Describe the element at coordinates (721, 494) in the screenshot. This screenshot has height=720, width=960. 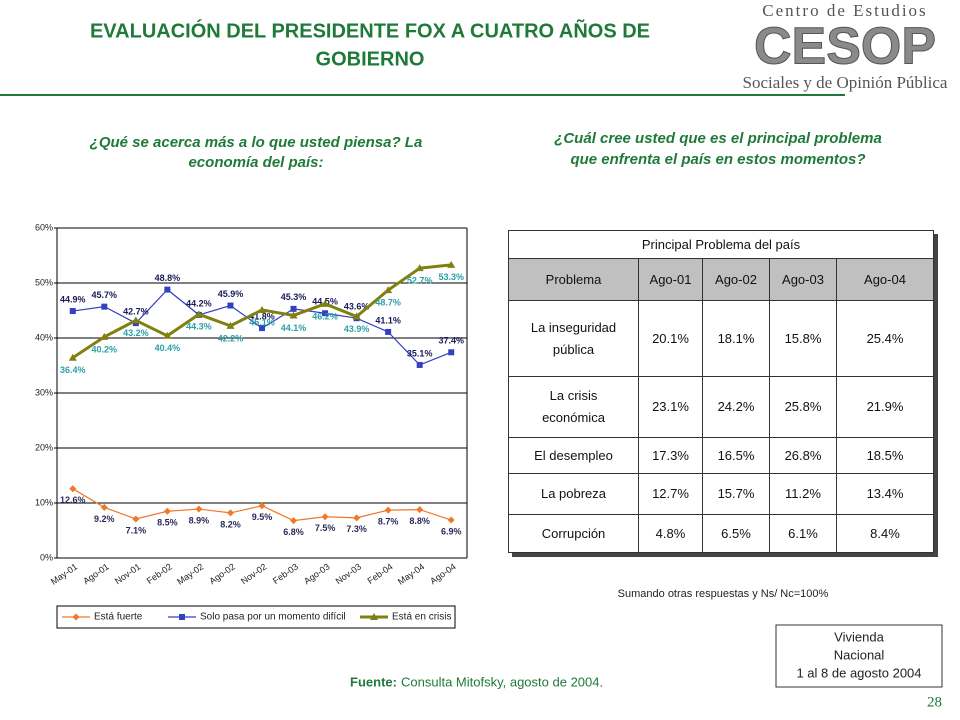
I see `table-row: La pobreza 12.7% 15.7% 11.2% 13.4%` at that location.